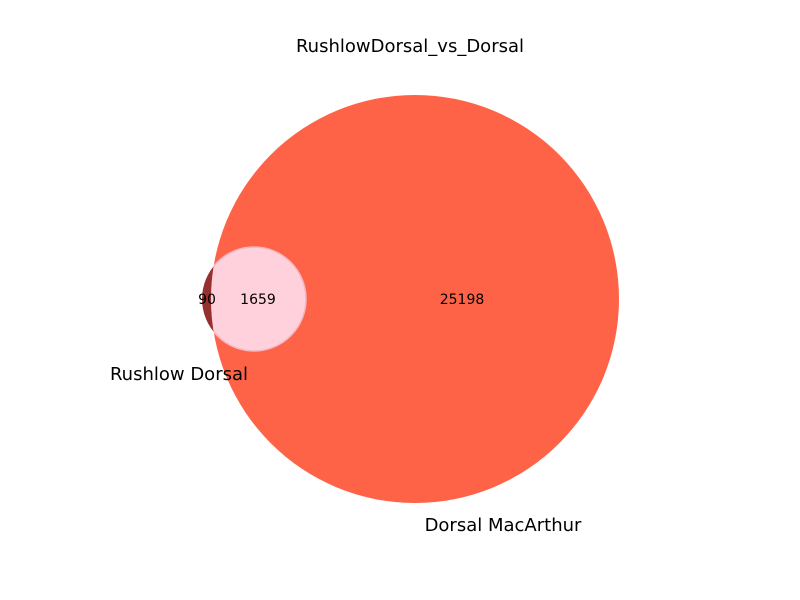 Image resolution: width=800 pixels, height=600 pixels. Describe the element at coordinates (503, 525) in the screenshot. I see `set-label-dorsal-macarthur: Dorsal MacArthur` at that location.